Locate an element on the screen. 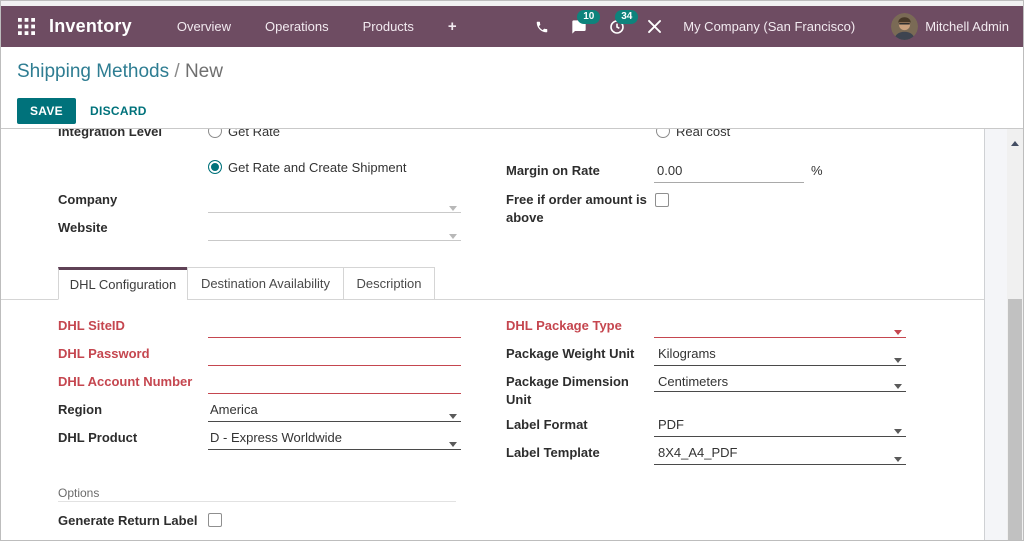  messages-badge: 10 is located at coordinates (589, 16).